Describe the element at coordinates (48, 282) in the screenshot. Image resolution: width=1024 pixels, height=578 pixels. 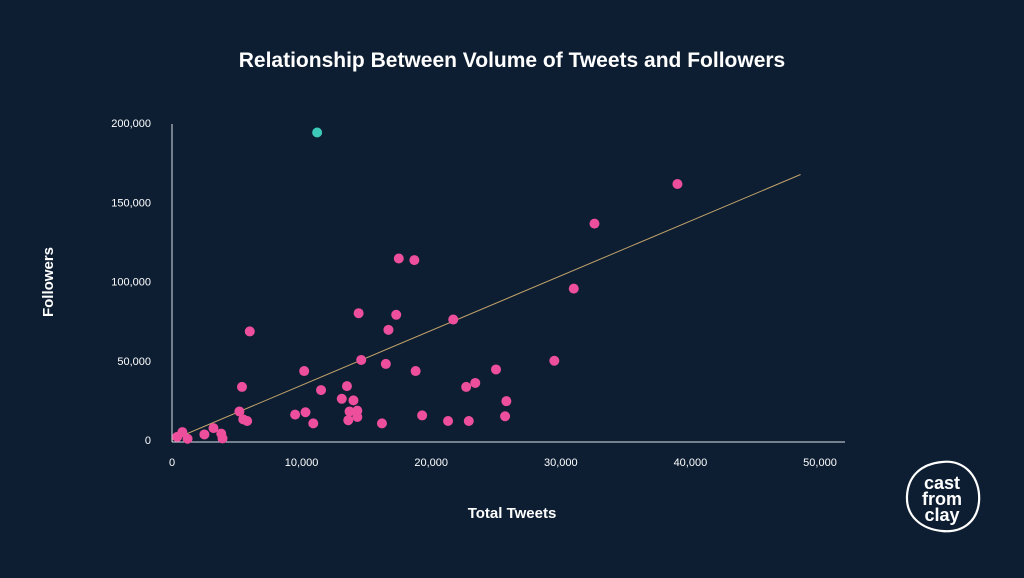
I see `y-axis-title: Followers` at that location.